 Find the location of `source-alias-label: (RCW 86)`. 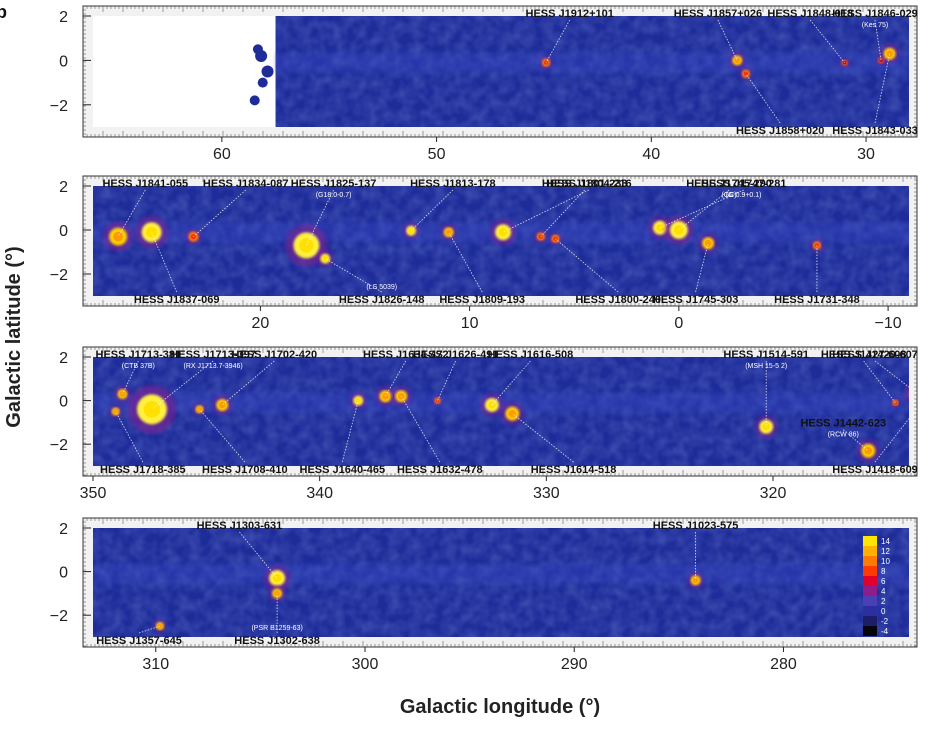

source-alias-label: (RCW 86) is located at coordinates (843, 435).